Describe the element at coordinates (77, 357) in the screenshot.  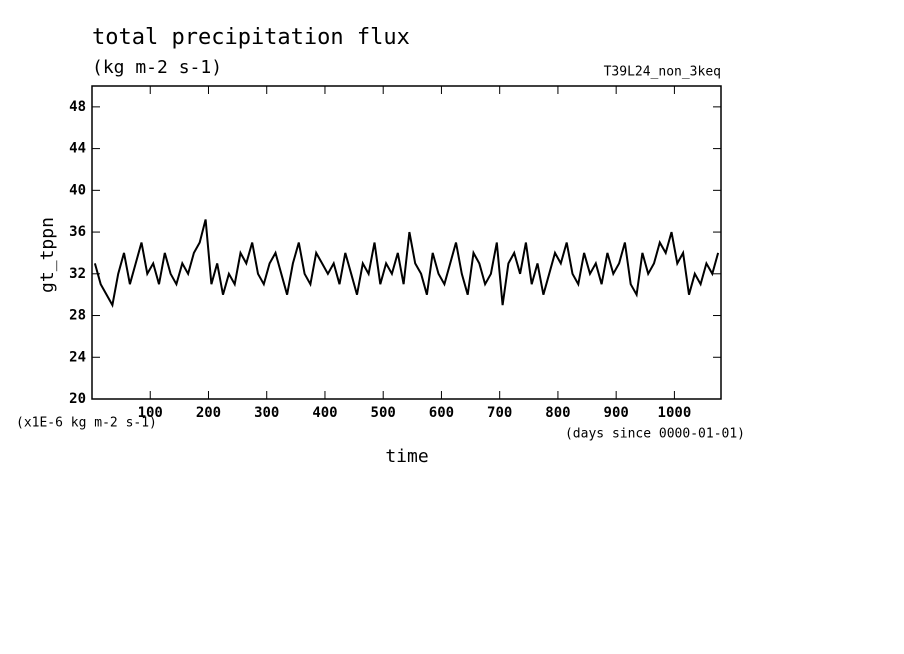
I see `y-tick-label: 24` at that location.